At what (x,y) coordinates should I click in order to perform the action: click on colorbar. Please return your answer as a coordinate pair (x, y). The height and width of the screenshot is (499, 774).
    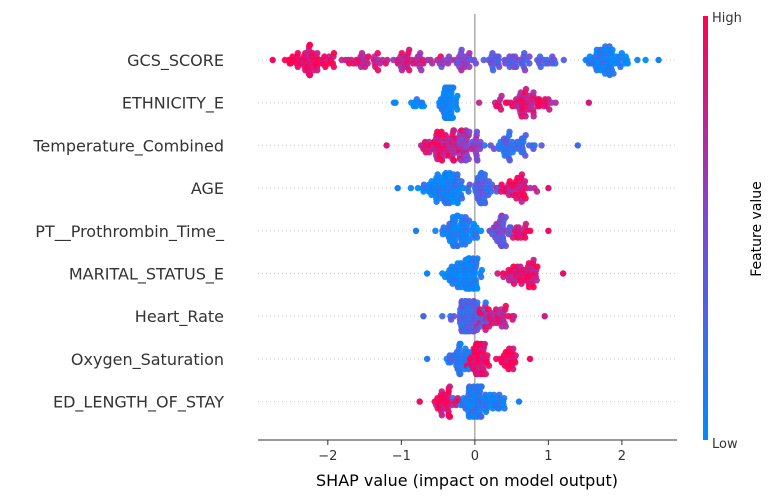
    Looking at the image, I should click on (705, 228).